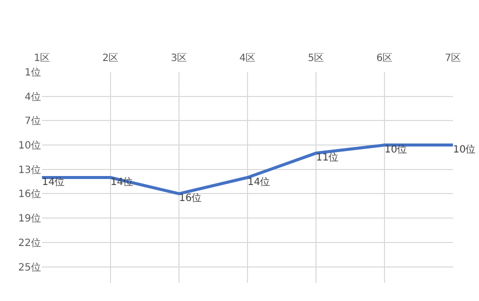 This screenshot has height=301, width=479. Describe the element at coordinates (453, 58) in the screenshot. I see `x-tick-label: 7区` at that location.